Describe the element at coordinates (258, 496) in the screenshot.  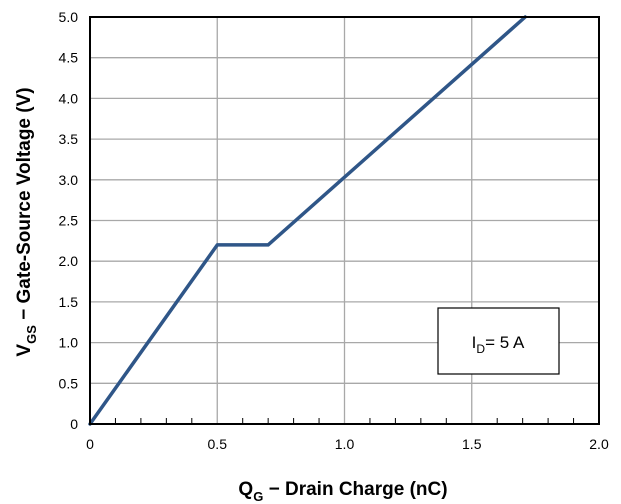
I see `x-axis-title-sub: G` at that location.